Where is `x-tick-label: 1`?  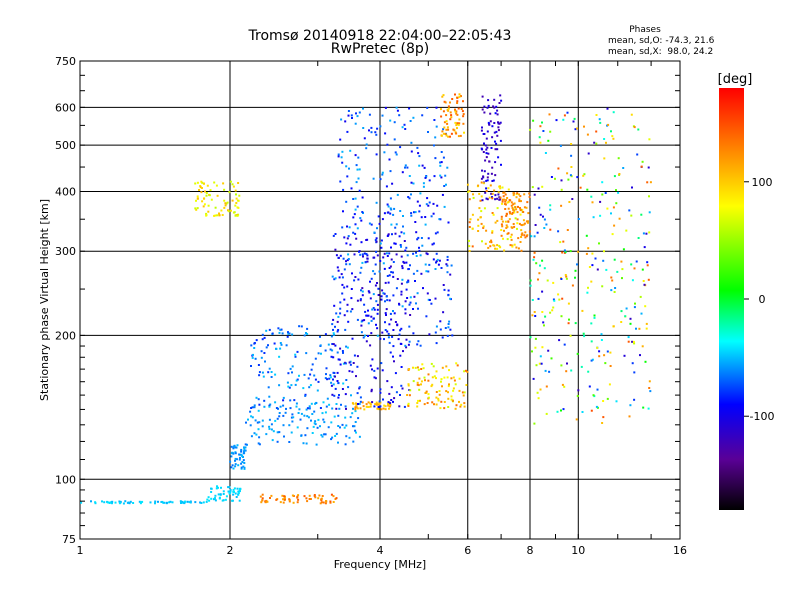 x-tick-label: 1 is located at coordinates (80, 550).